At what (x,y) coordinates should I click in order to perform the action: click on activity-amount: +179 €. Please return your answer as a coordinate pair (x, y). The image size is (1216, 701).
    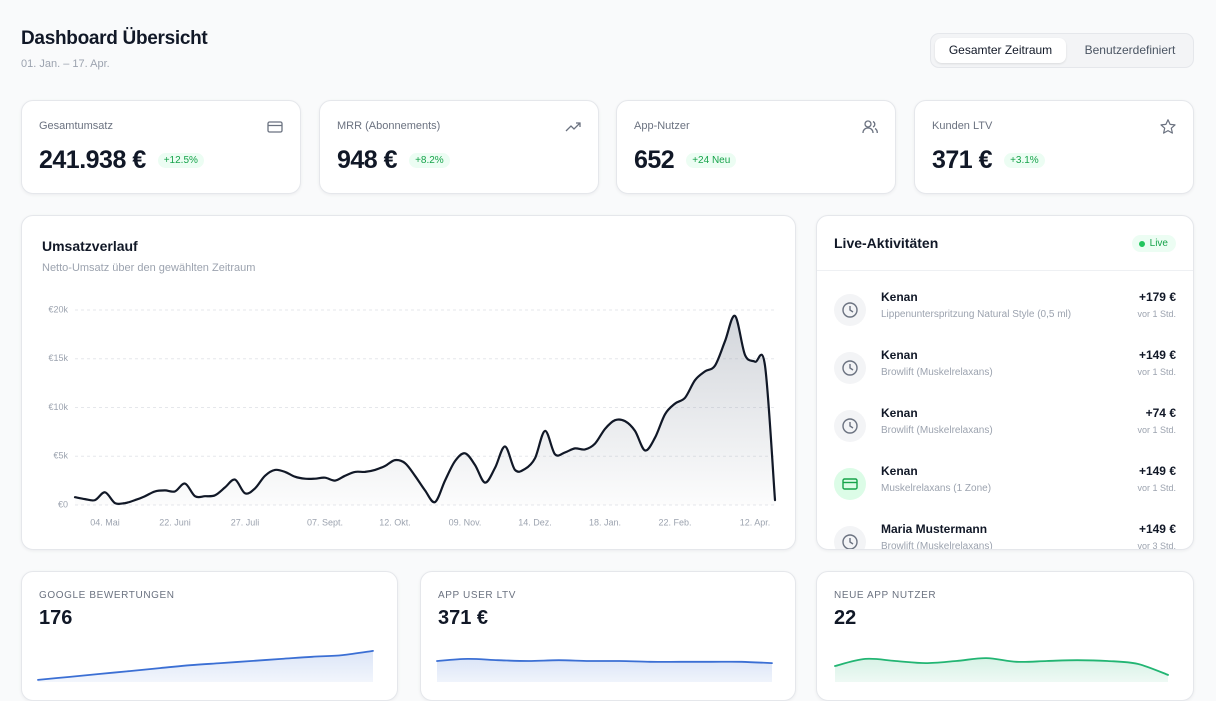
    Looking at the image, I should click on (1157, 297).